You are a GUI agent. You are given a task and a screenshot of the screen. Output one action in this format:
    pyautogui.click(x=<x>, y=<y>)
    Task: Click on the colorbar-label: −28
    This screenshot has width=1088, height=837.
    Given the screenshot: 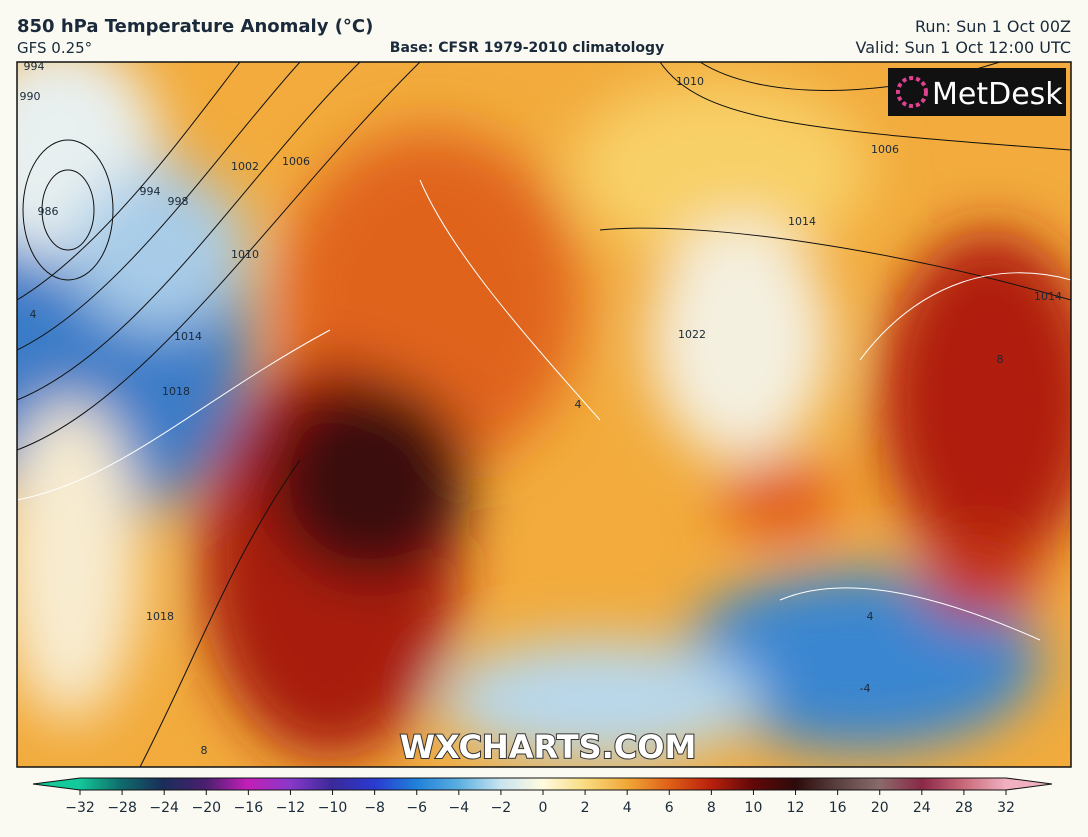 What is the action you would take?
    pyautogui.click(x=122, y=808)
    